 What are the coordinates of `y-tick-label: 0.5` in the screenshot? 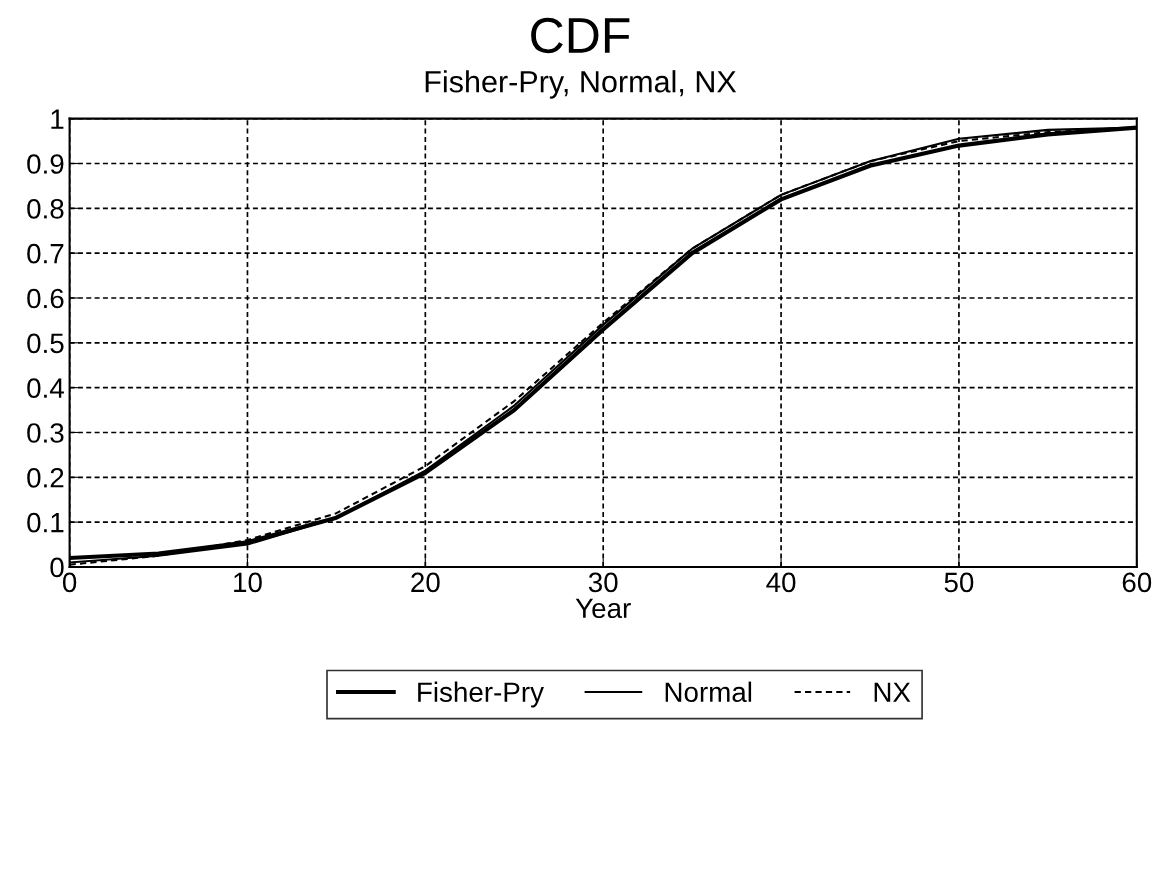 It's located at (45, 343).